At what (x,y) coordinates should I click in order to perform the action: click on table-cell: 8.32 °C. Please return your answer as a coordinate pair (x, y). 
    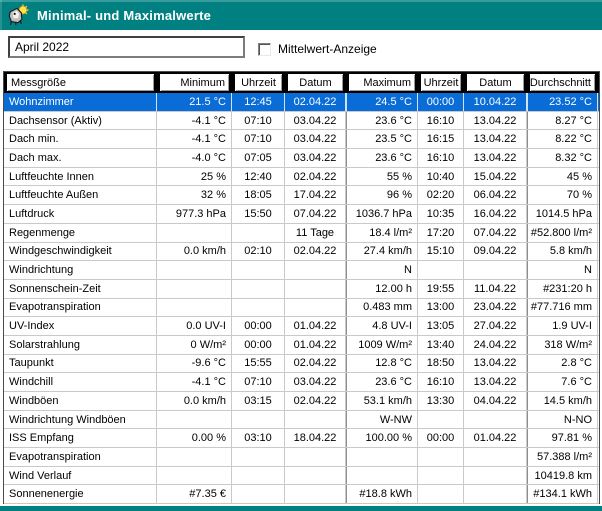
    Looking at the image, I should click on (562, 158).